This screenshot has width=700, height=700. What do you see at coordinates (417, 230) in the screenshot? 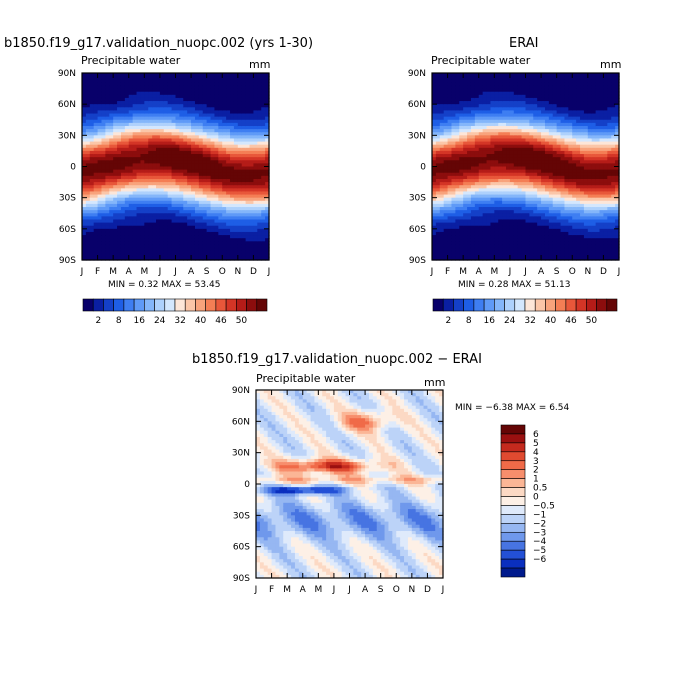
I see `panel2-ytick-label: 60S` at bounding box center [417, 230].